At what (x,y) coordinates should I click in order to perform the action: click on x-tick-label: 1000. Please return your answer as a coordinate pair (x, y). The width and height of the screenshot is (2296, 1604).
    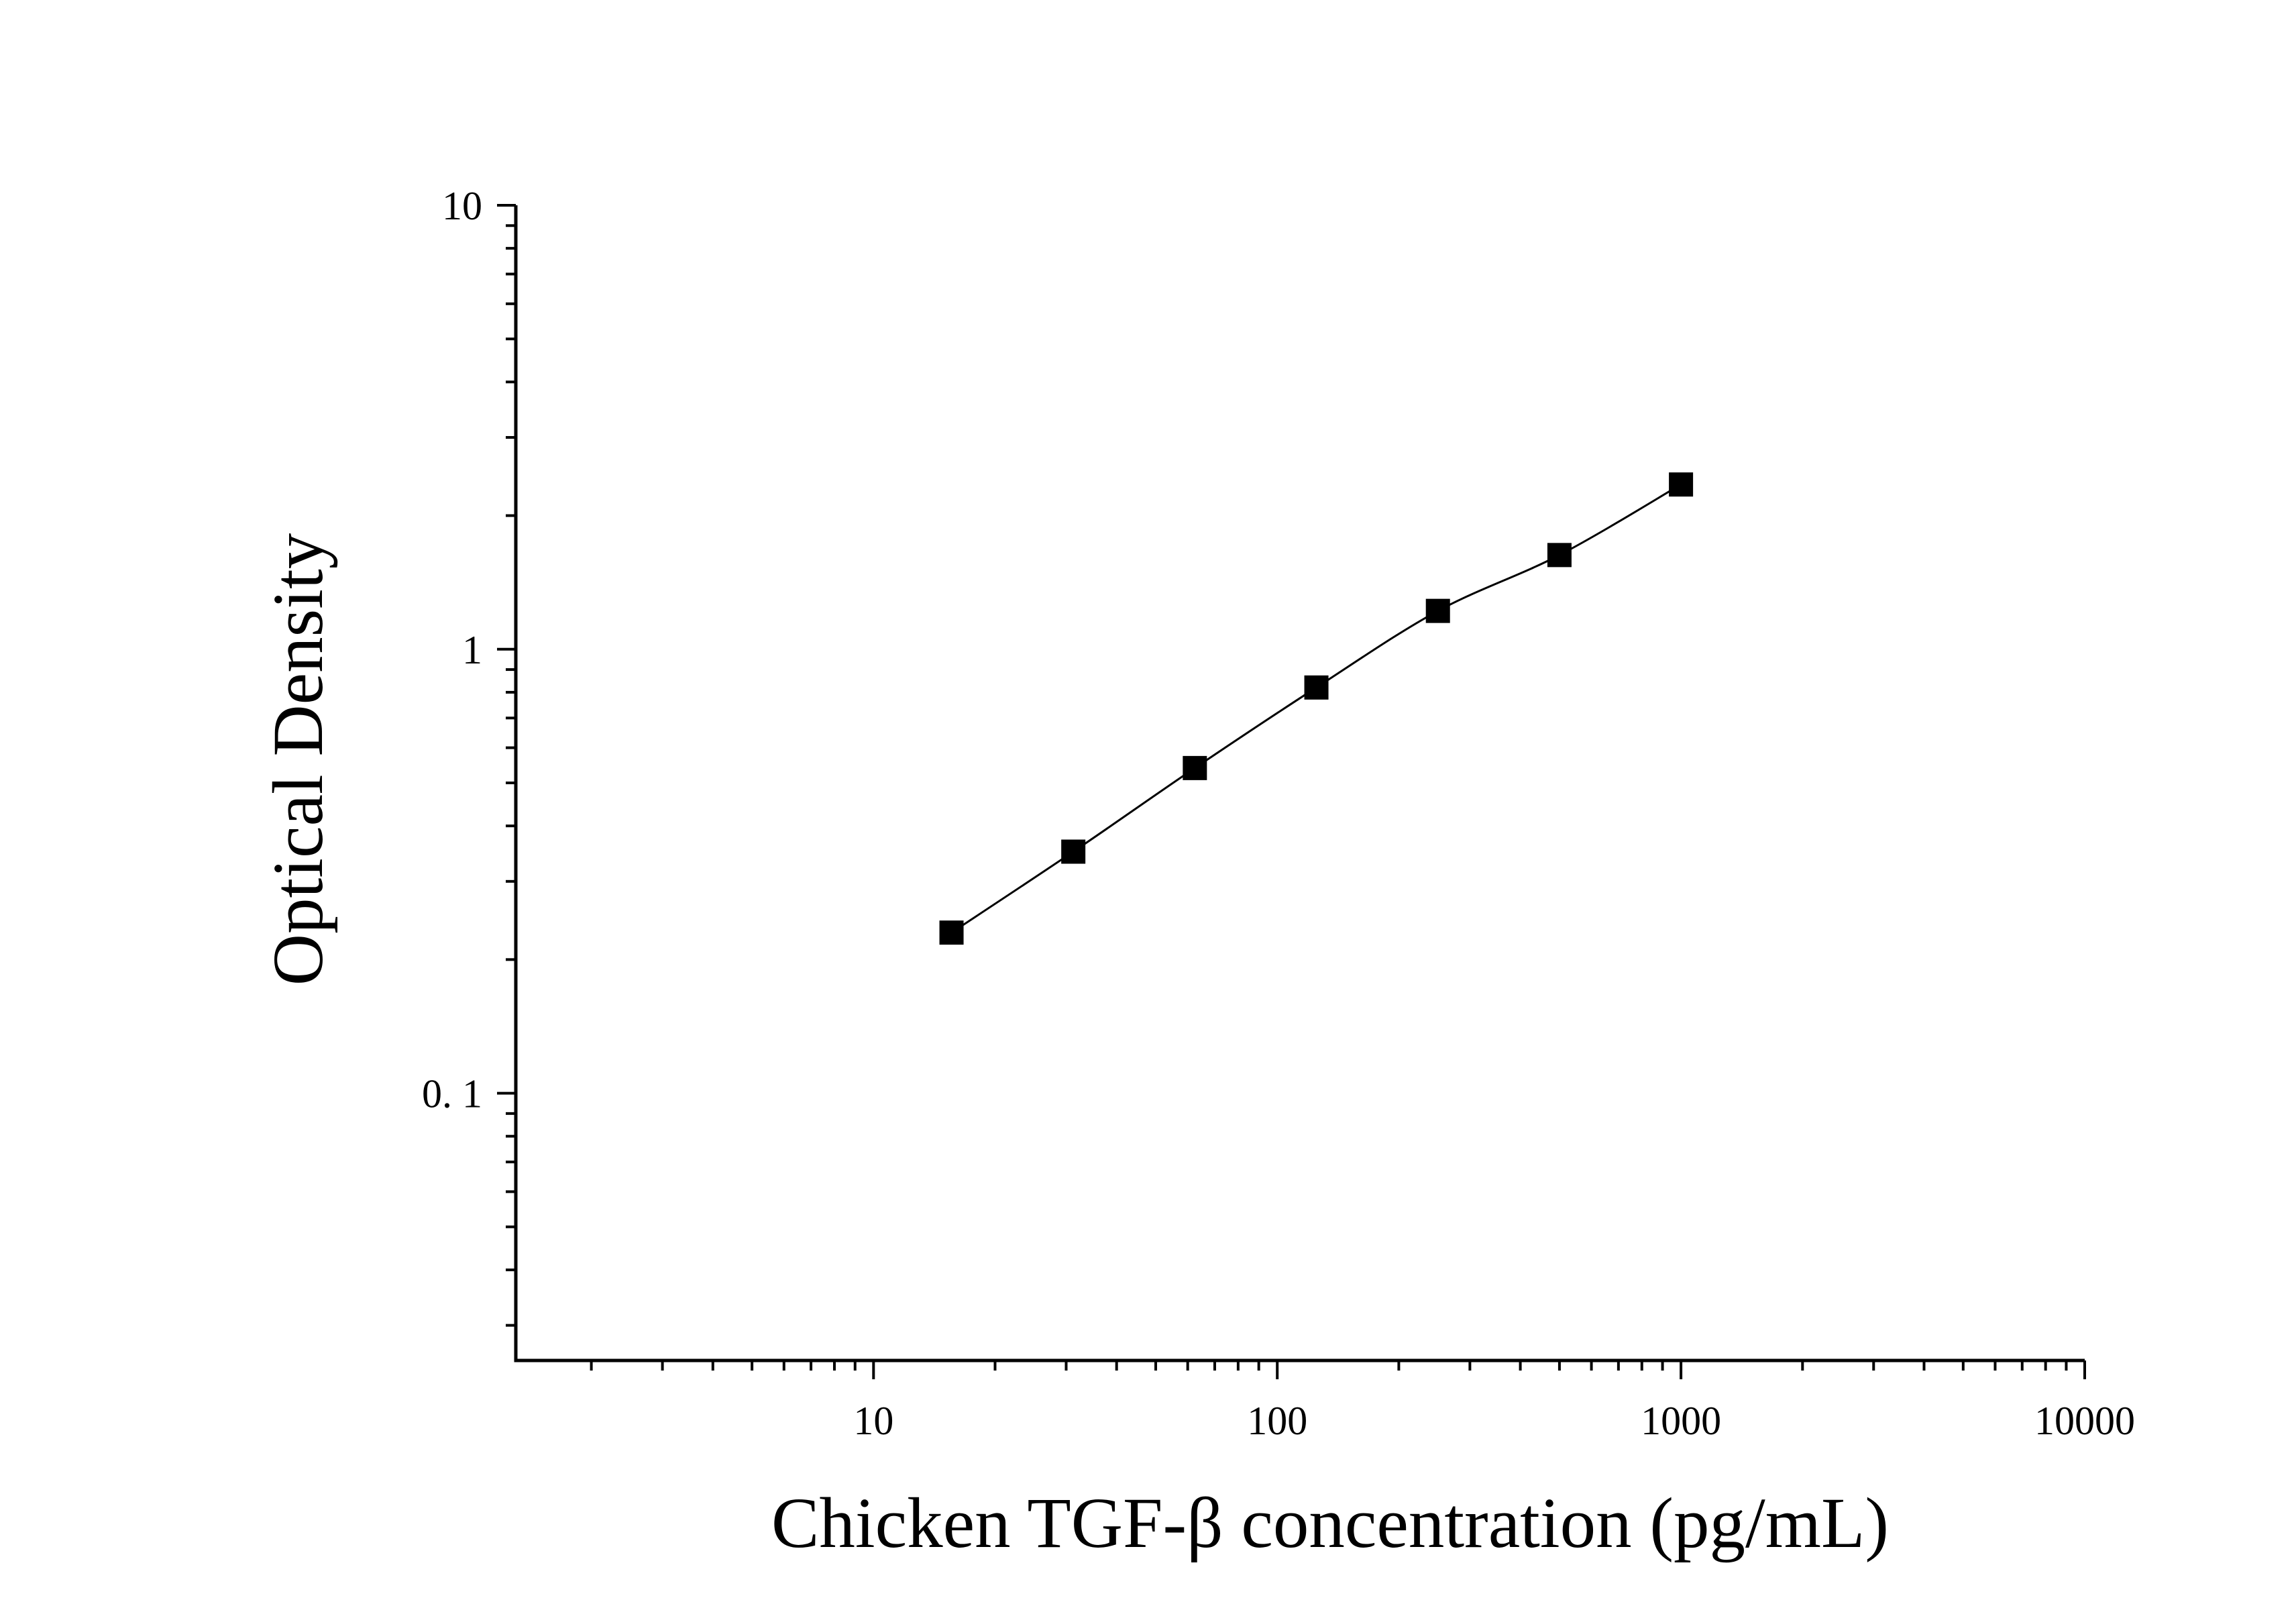
    Looking at the image, I should click on (1681, 1421).